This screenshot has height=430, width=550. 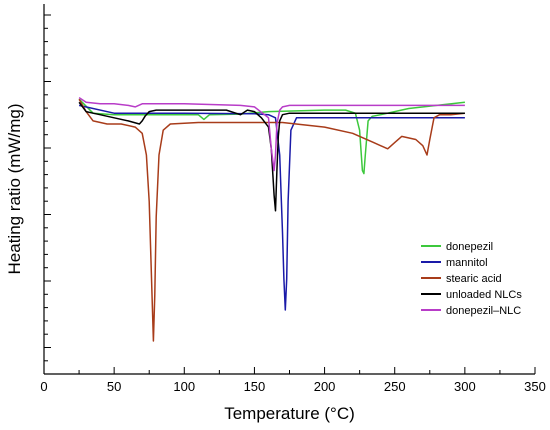 What do you see at coordinates (469, 247) in the screenshot?
I see `legend-label-0: donepezil` at bounding box center [469, 247].